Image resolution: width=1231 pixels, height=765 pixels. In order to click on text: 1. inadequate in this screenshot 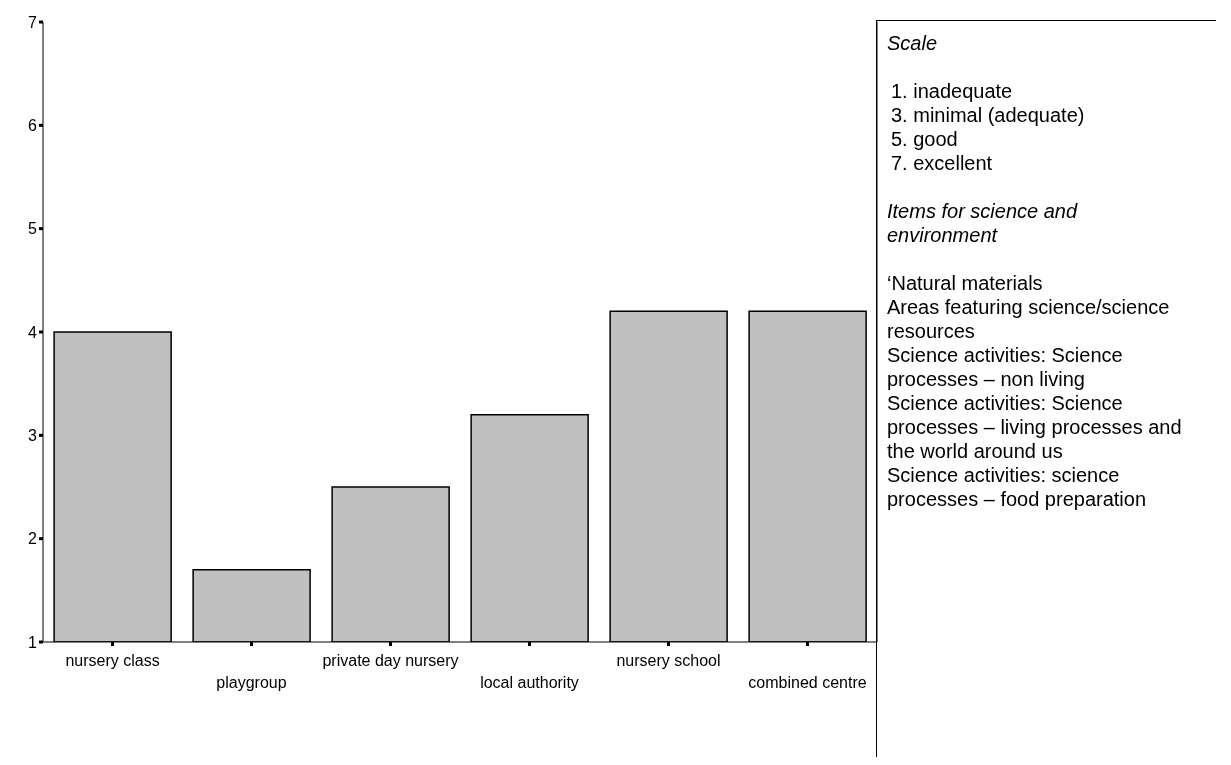, I will do `click(952, 91)`.